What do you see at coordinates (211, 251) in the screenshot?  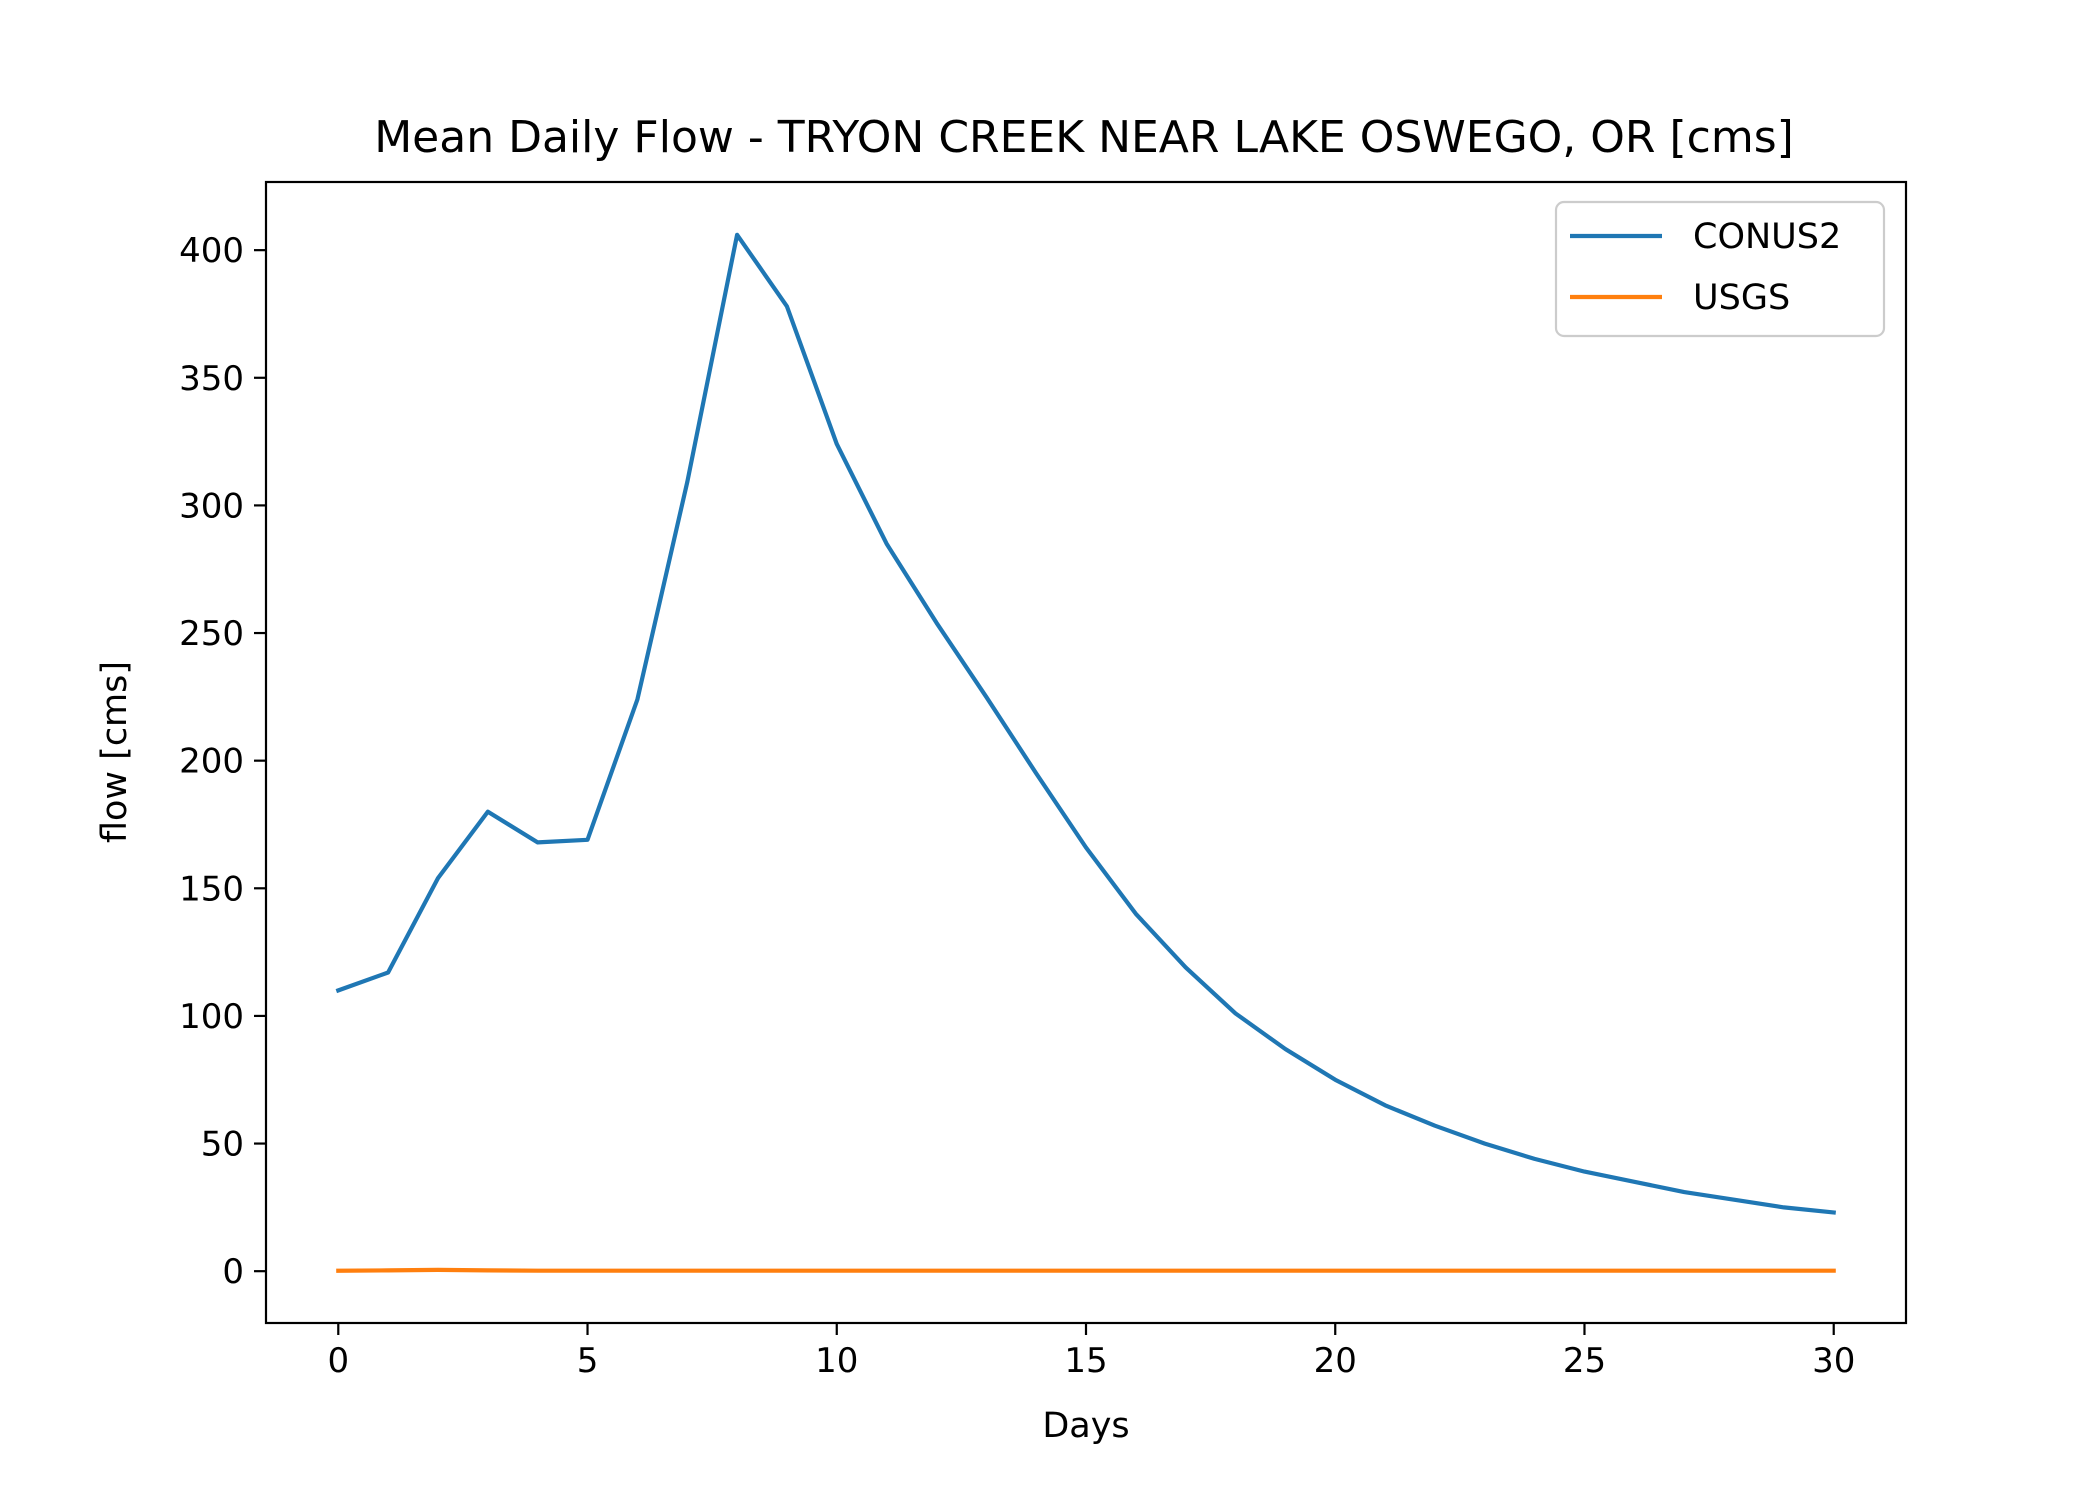 I see `y-tick-label: 400` at bounding box center [211, 251].